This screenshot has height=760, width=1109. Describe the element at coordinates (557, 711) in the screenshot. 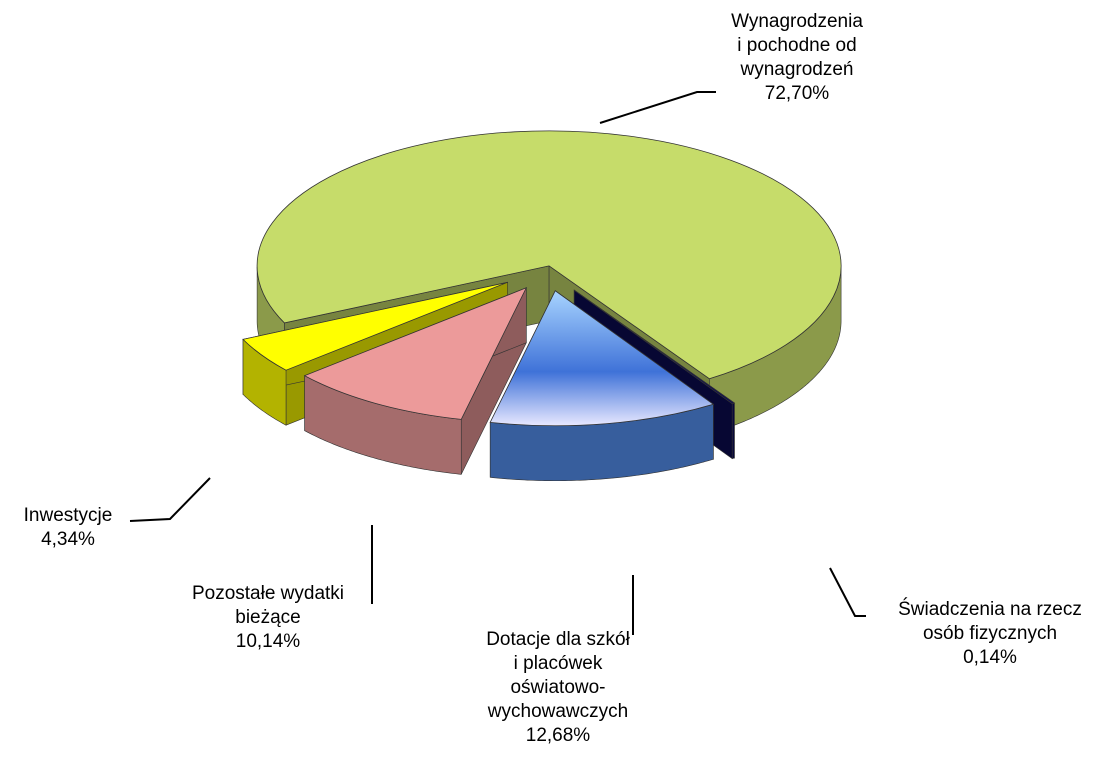

I see `slice-label: wychowawczych` at that location.